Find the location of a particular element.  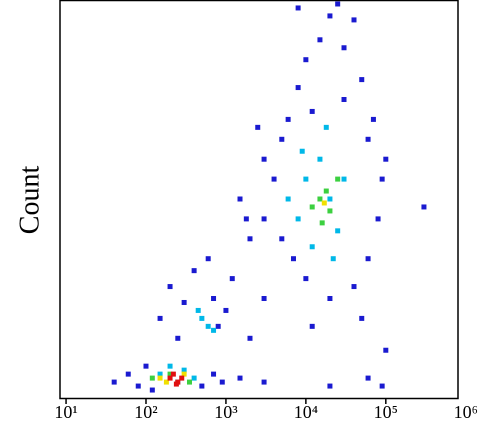

y-axis-label: Count is located at coordinates (29, 200).